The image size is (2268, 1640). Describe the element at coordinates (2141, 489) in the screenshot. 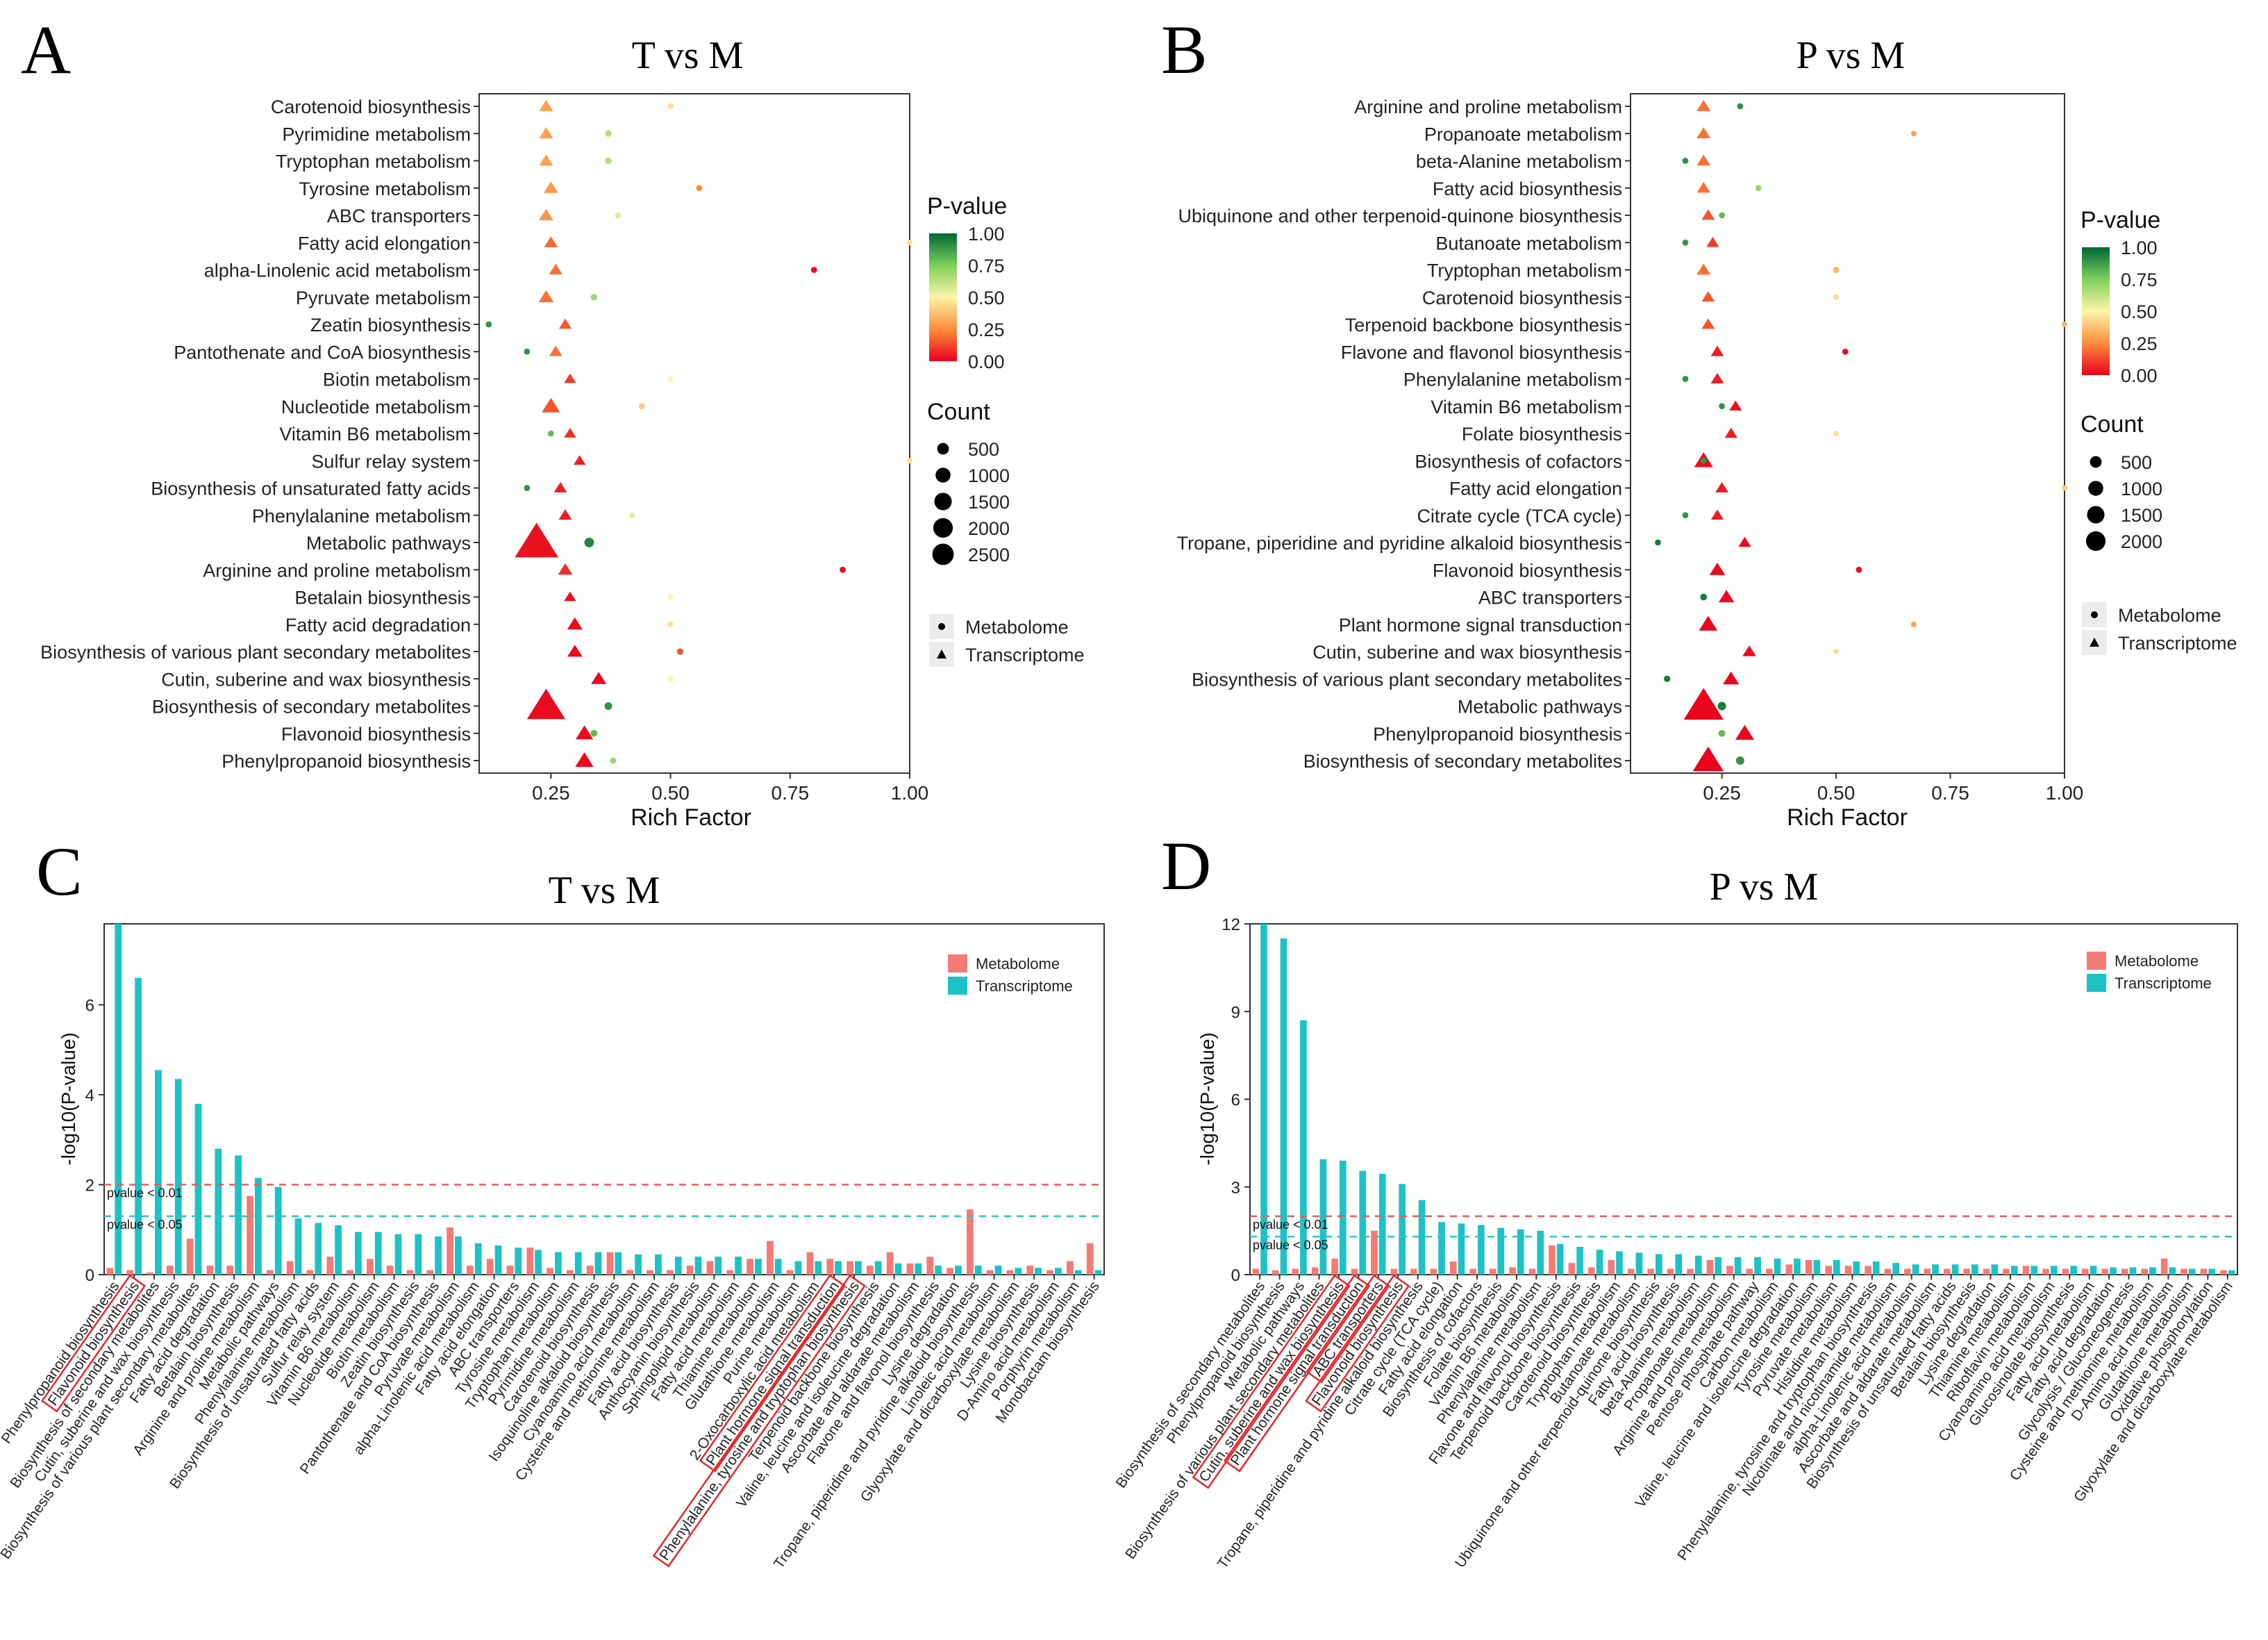

I see `count-legend-label: 1000` at that location.